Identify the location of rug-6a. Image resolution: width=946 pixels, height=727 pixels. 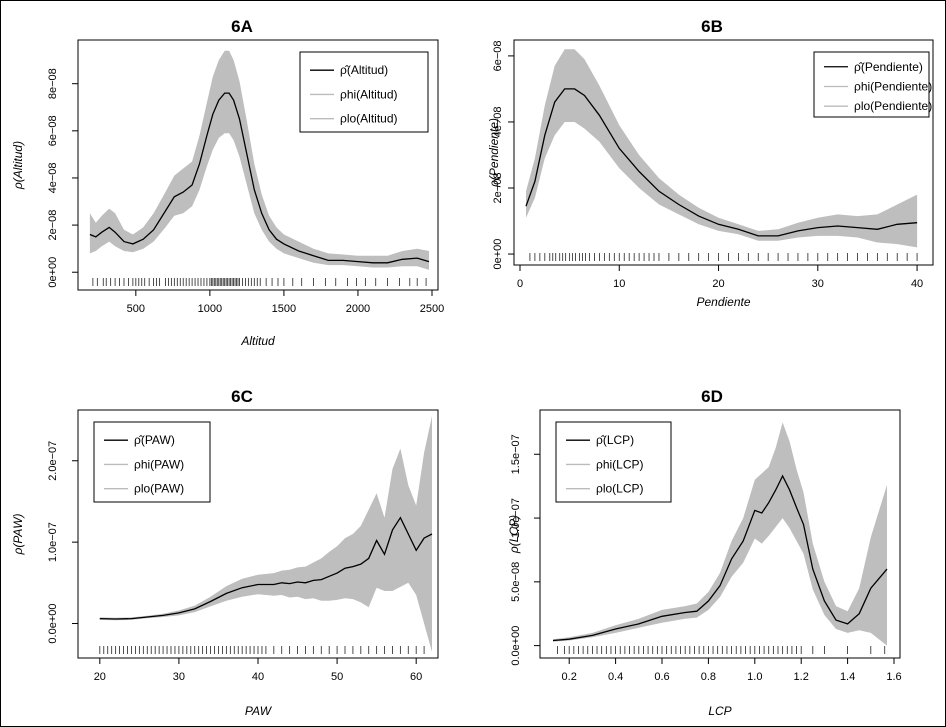
(259, 282).